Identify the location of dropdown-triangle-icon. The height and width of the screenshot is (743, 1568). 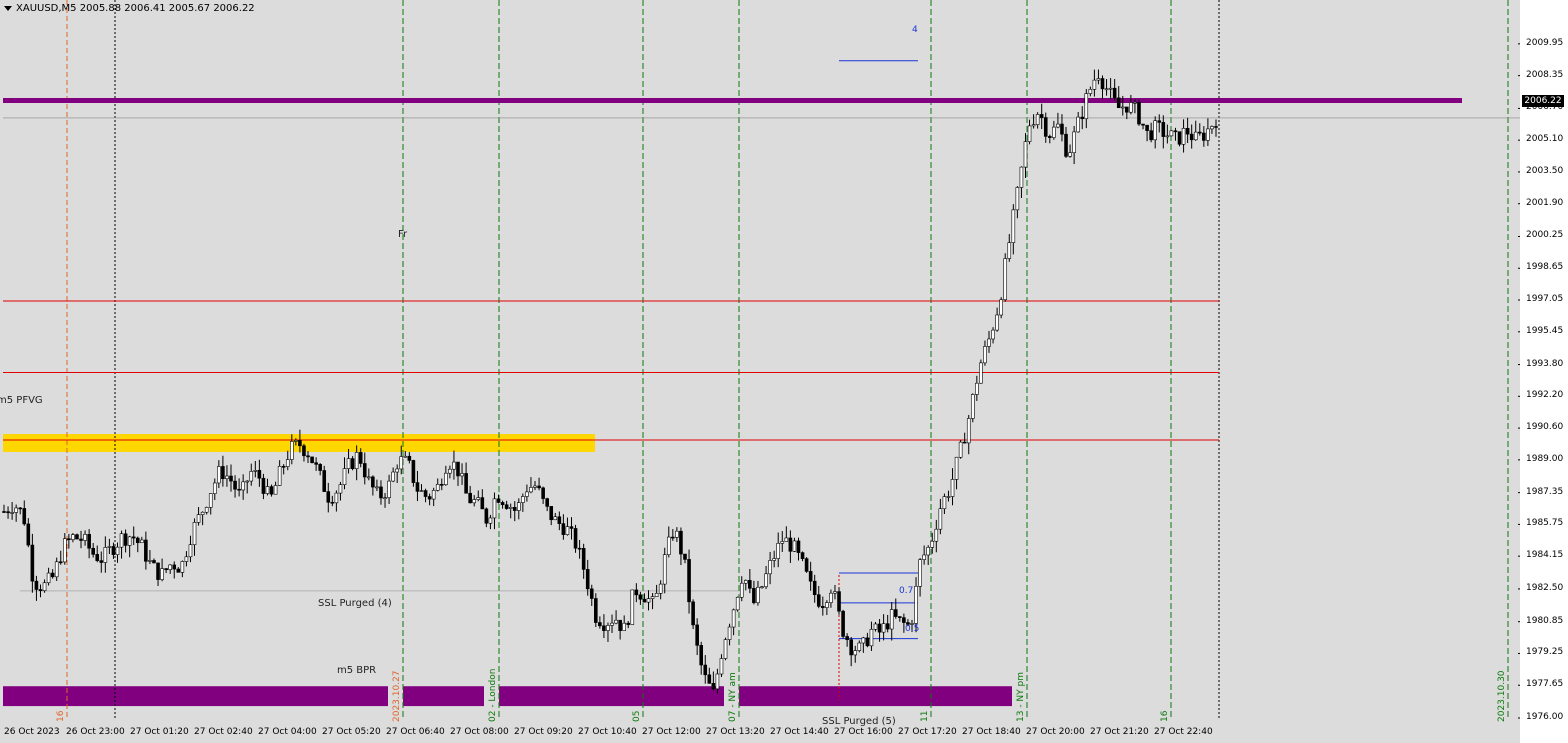
(8, 8).